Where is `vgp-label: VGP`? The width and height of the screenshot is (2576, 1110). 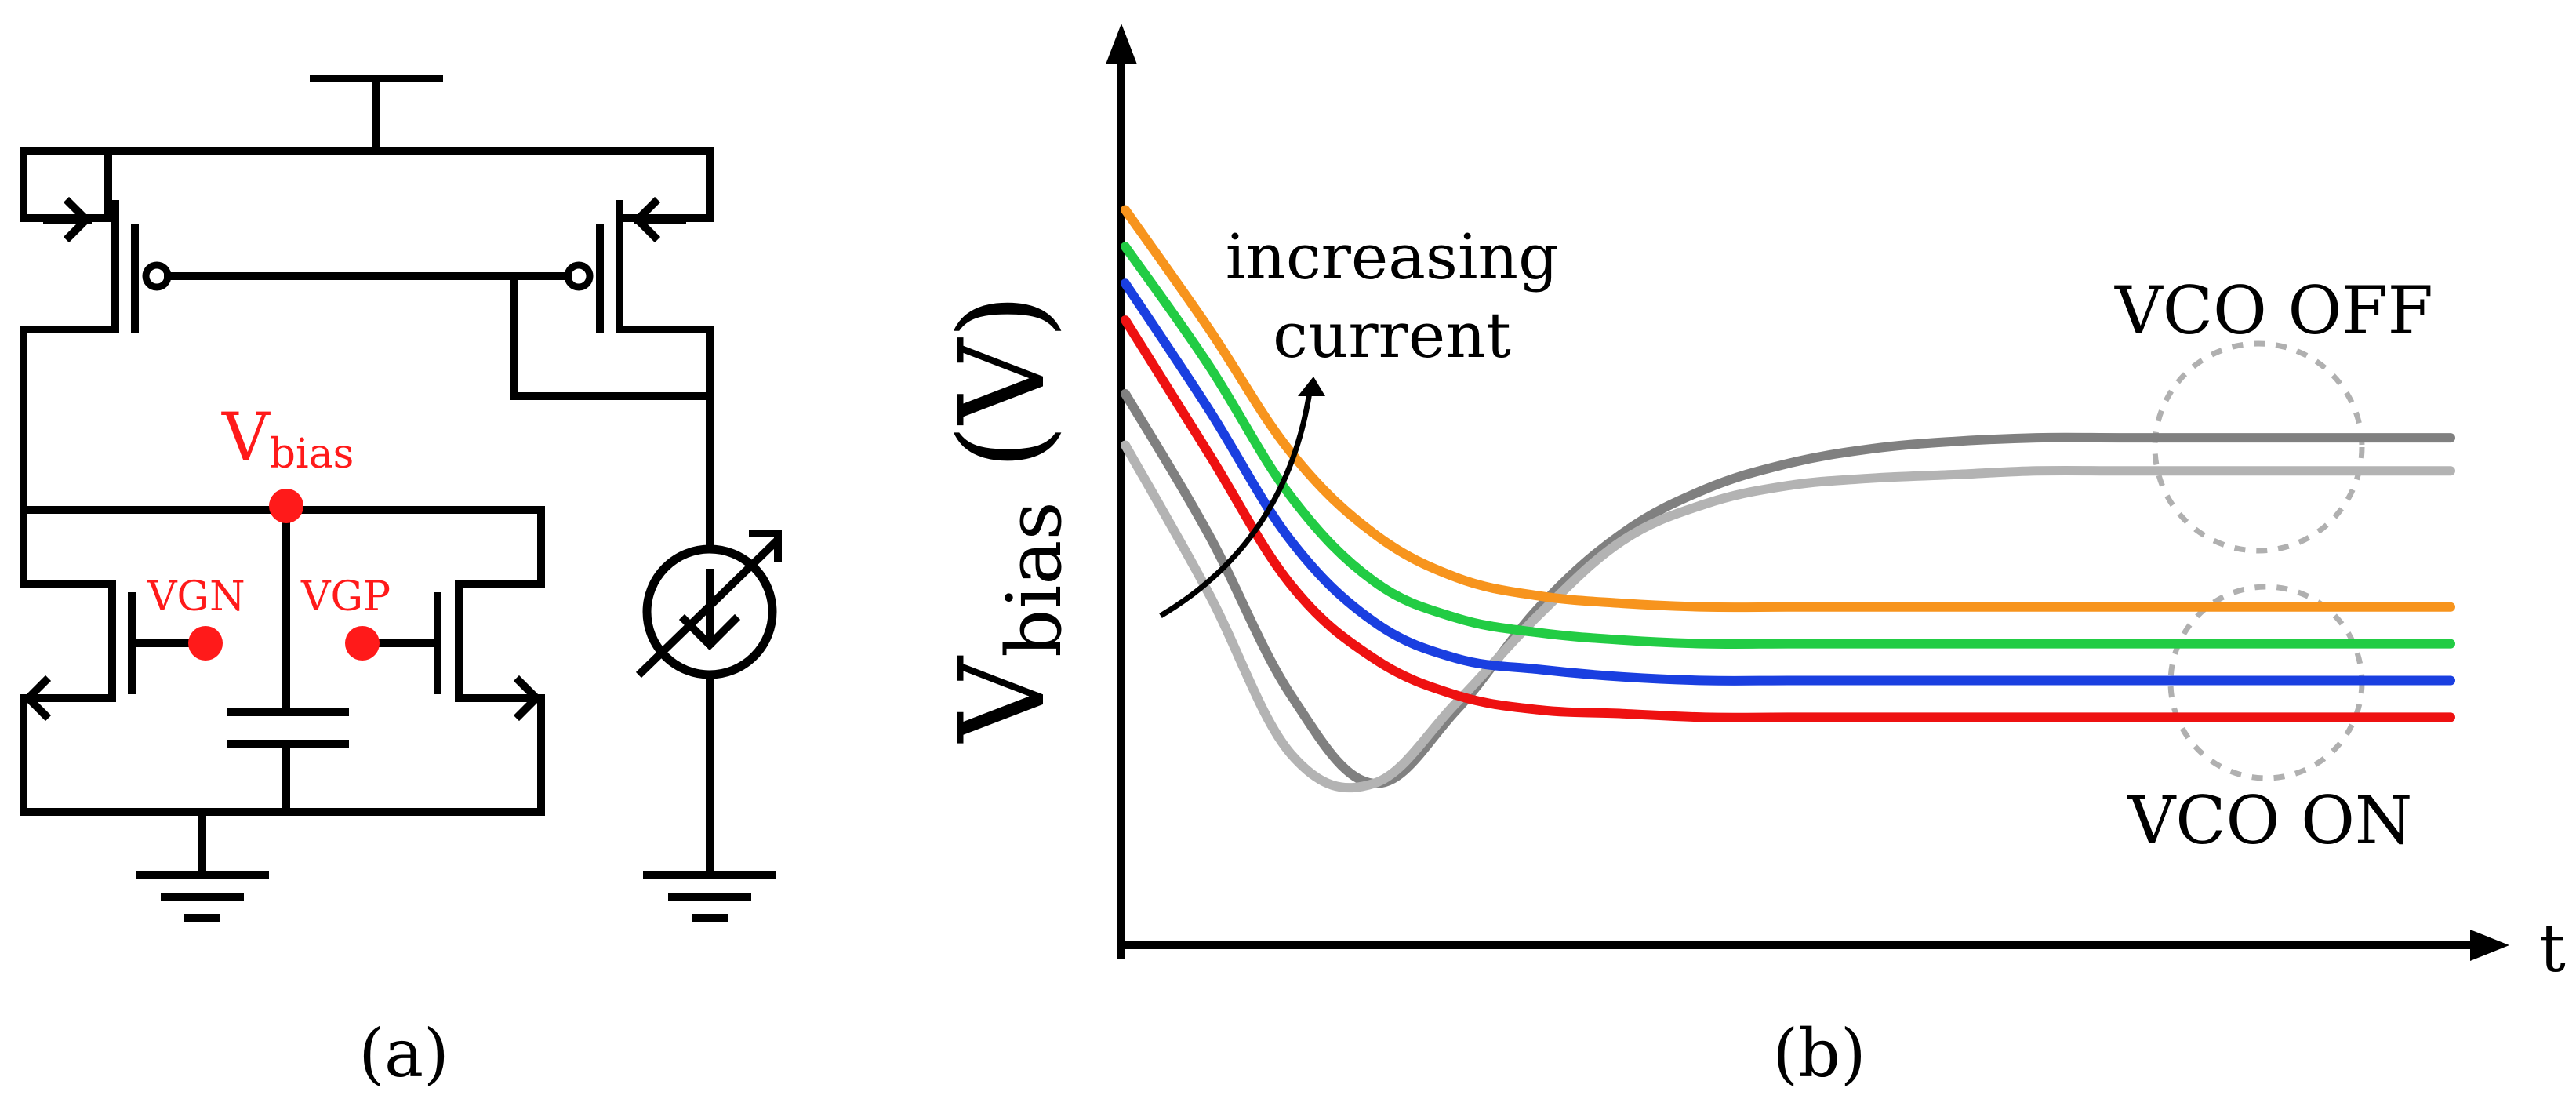
vgp-label: VGP is located at coordinates (345, 597).